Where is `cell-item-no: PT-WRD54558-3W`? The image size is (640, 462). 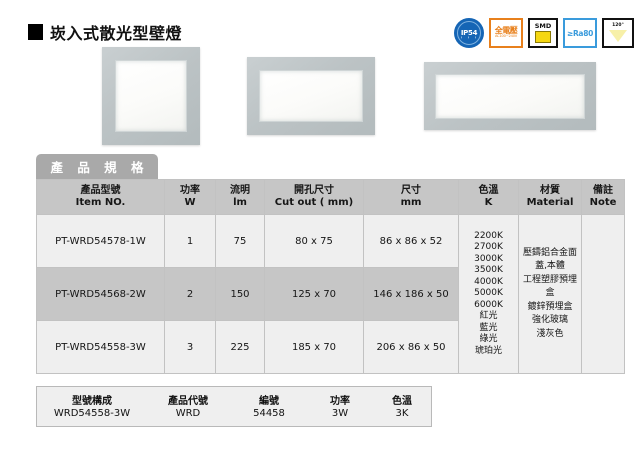
cell-item-no: PT-WRD54558-3W is located at coordinates (100, 347).